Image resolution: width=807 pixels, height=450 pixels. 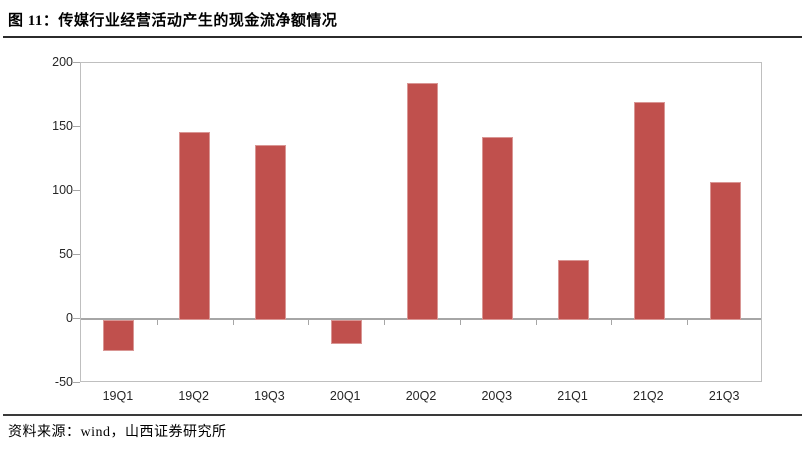 What do you see at coordinates (173, 21) in the screenshot?
I see `figure-title: 图 11：传媒行业经营活动产生的现金流净额情况` at bounding box center [173, 21].